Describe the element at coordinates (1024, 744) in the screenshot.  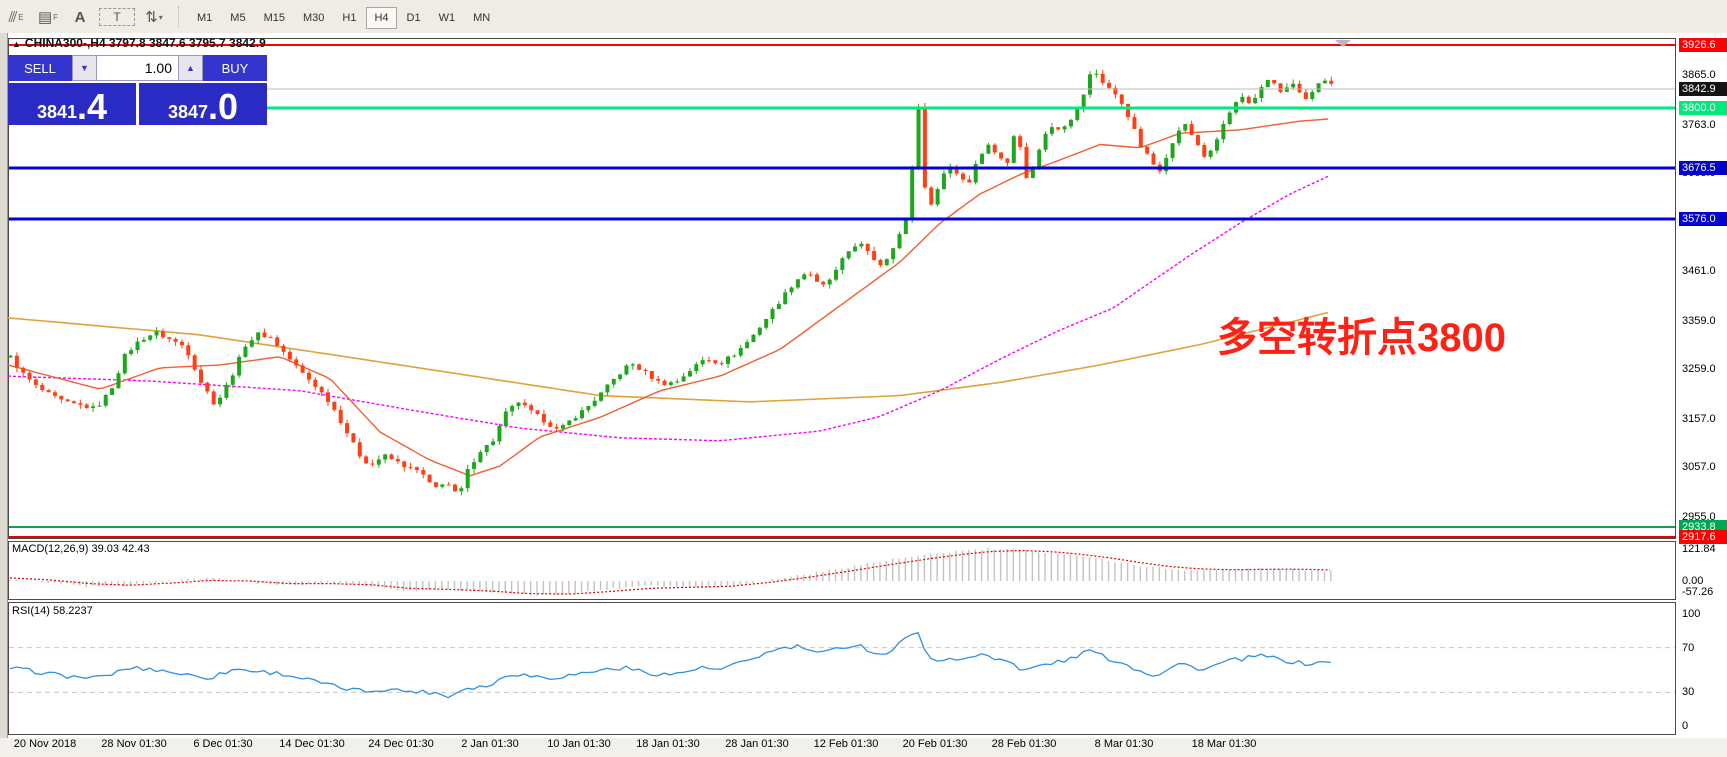
I see `date-tick-label: 28 Feb 01:30` at that location.